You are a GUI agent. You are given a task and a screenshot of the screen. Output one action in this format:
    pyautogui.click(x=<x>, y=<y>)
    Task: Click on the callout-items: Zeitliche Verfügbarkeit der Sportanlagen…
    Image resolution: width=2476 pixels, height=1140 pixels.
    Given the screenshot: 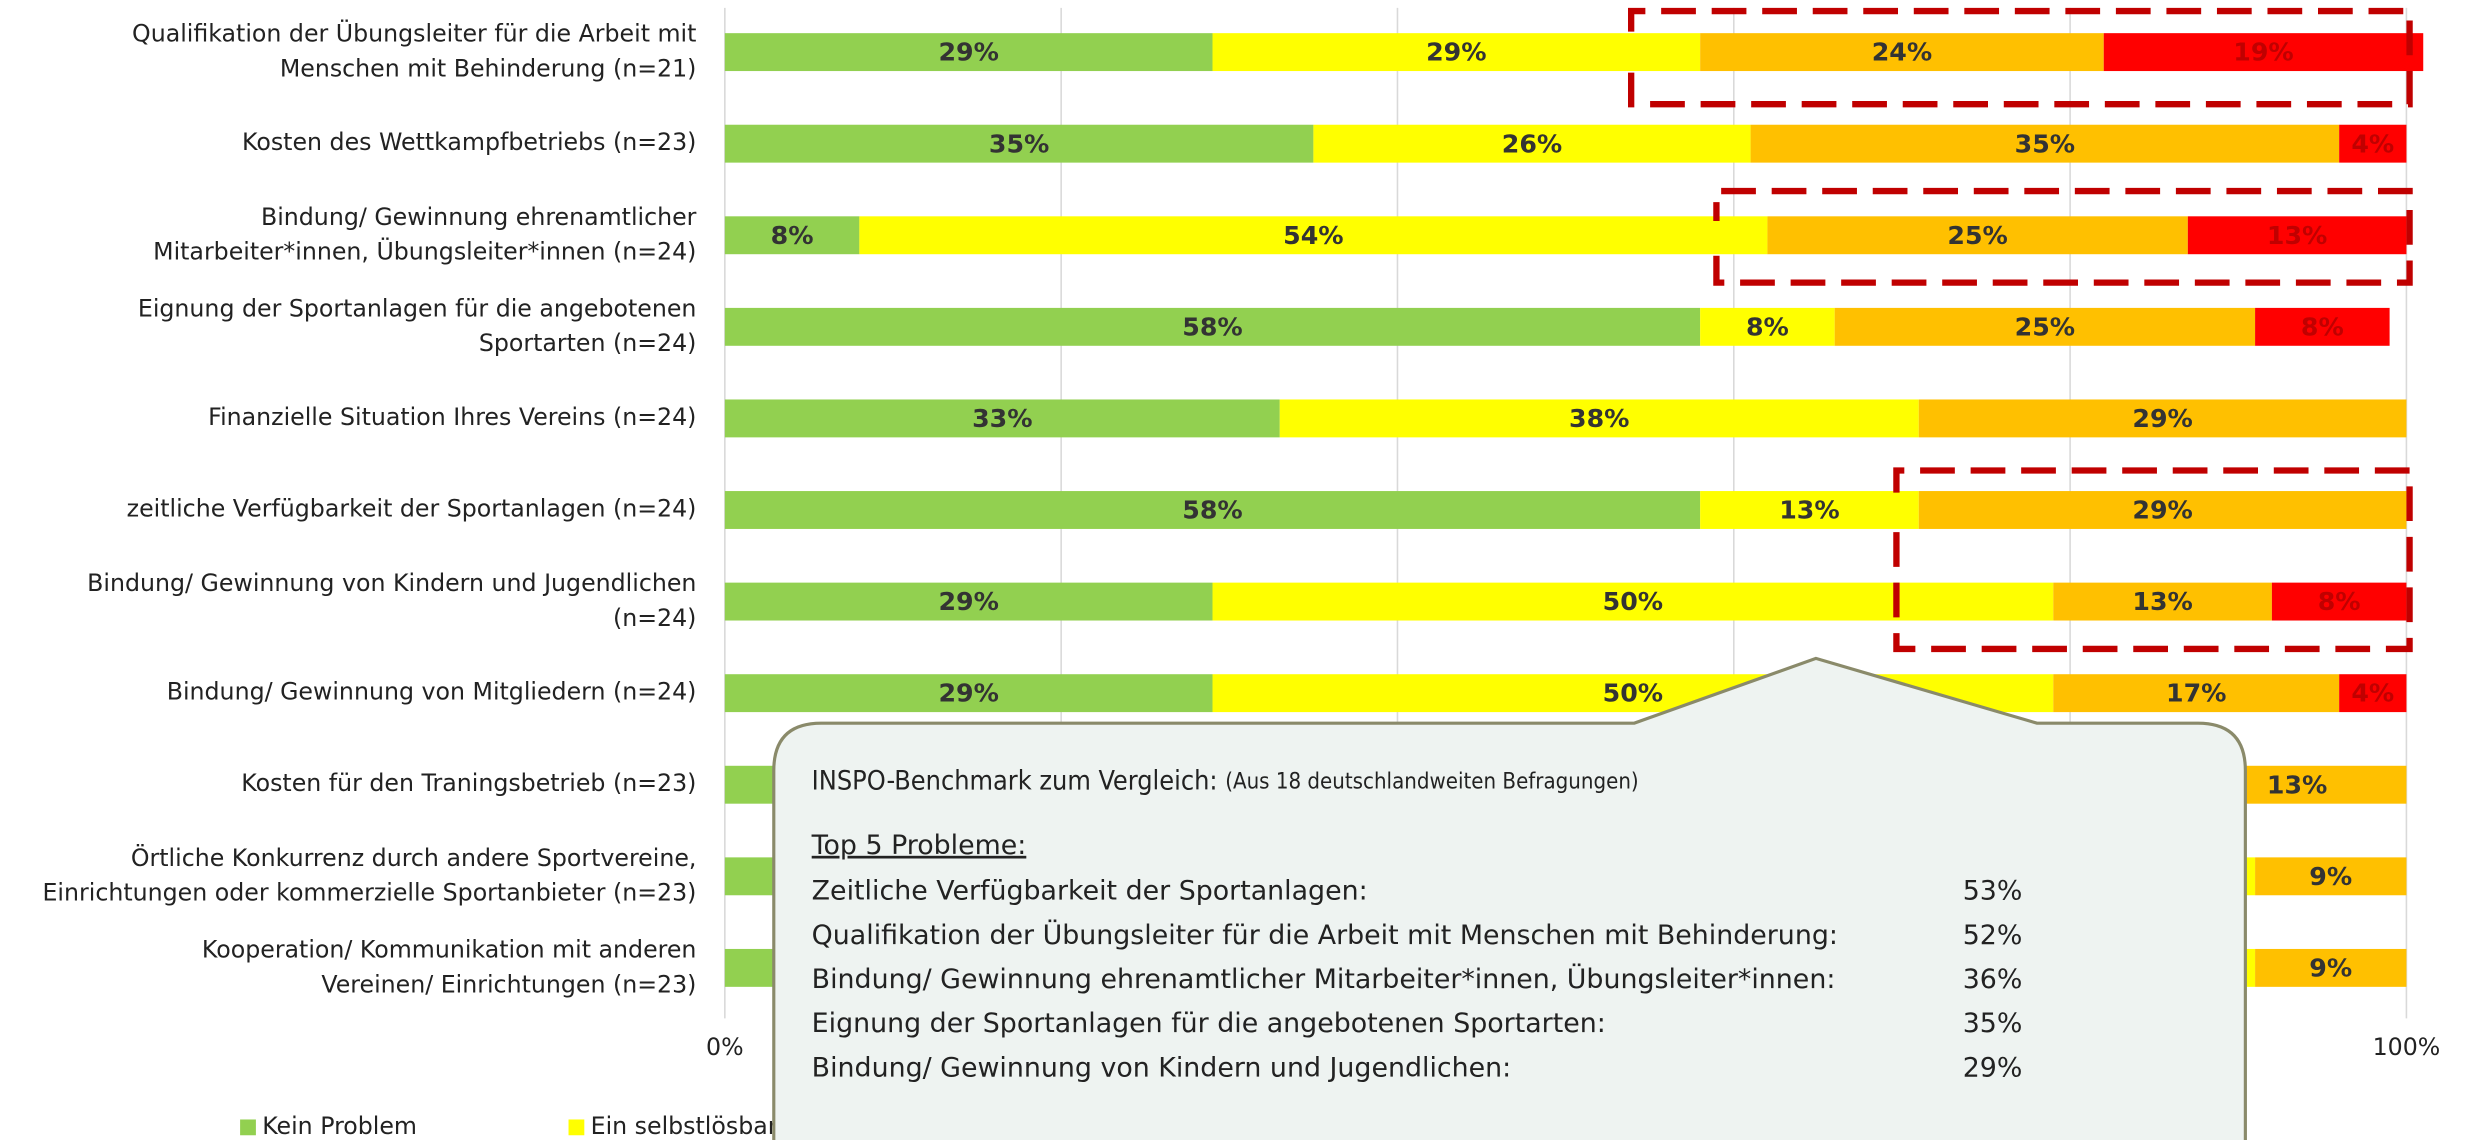 What is the action you would take?
    pyautogui.click(x=1417, y=980)
    